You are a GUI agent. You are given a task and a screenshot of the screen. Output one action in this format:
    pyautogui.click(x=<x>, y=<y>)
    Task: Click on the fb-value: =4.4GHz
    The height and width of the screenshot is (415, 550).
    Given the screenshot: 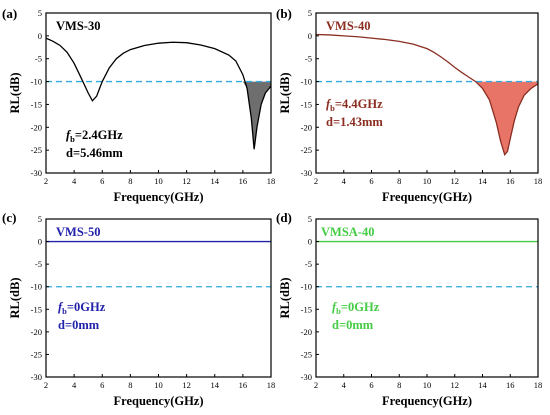 What is the action you would take?
    pyautogui.click(x=359, y=104)
    